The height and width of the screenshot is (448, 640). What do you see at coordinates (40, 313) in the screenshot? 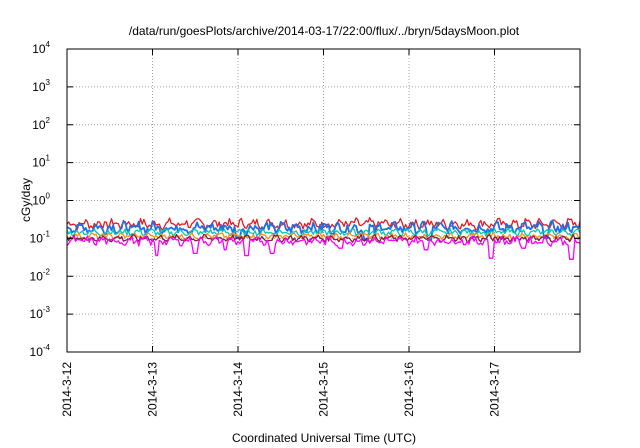
I see `y-tick-label: 10⁻³` at bounding box center [40, 313].